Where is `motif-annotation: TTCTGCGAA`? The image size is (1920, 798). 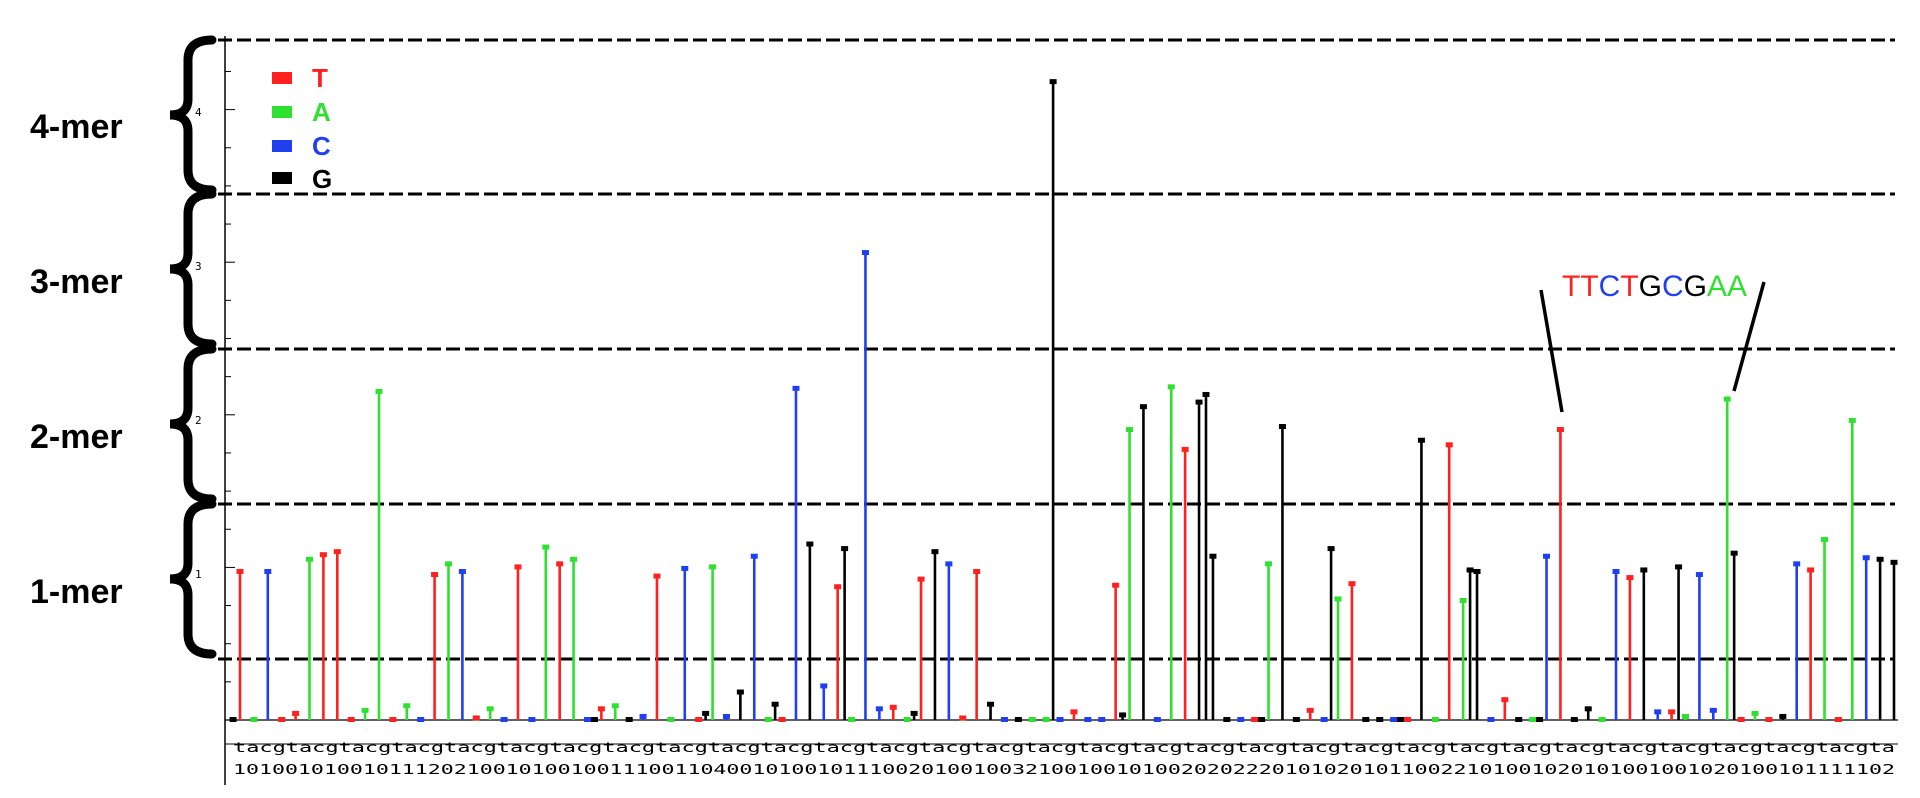
motif-annotation: TTCTGCGAA is located at coordinates (1652, 341).